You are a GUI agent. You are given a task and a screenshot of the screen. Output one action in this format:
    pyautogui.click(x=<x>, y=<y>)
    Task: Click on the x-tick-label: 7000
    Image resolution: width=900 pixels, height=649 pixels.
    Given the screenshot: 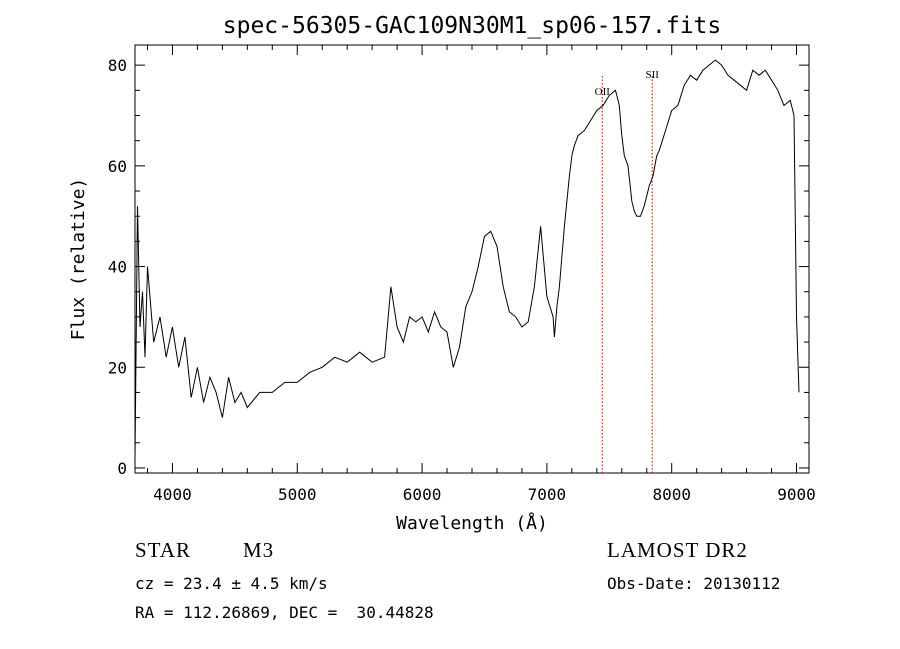 What is the action you would take?
    pyautogui.click(x=547, y=494)
    